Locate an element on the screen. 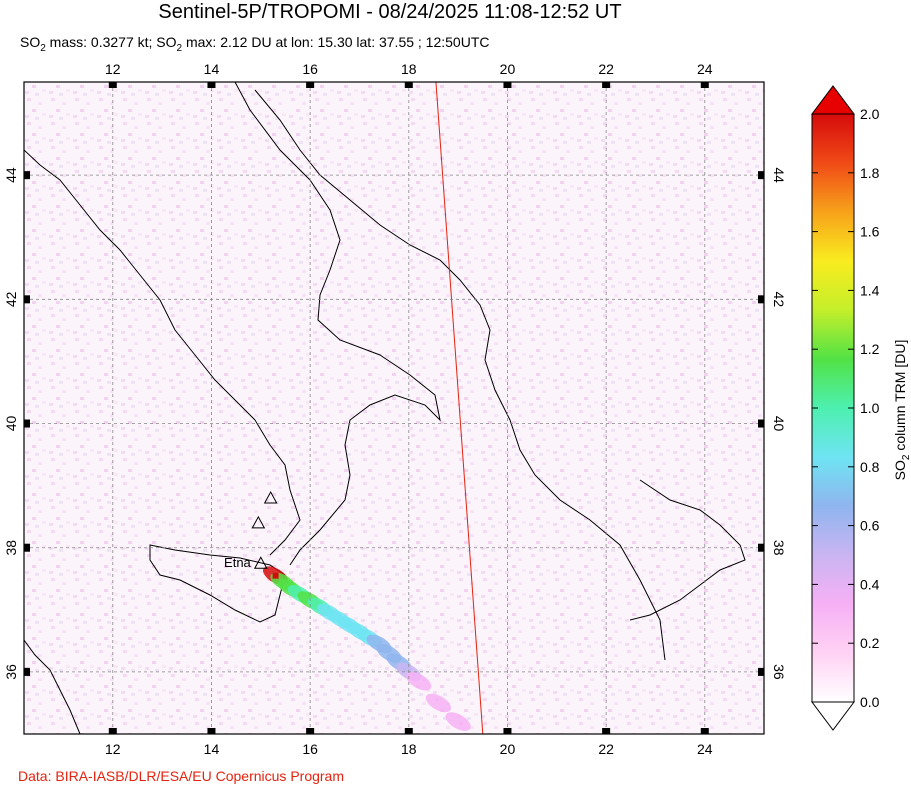  colorbar-tick-label-8: 1.6 is located at coordinates (870, 232).